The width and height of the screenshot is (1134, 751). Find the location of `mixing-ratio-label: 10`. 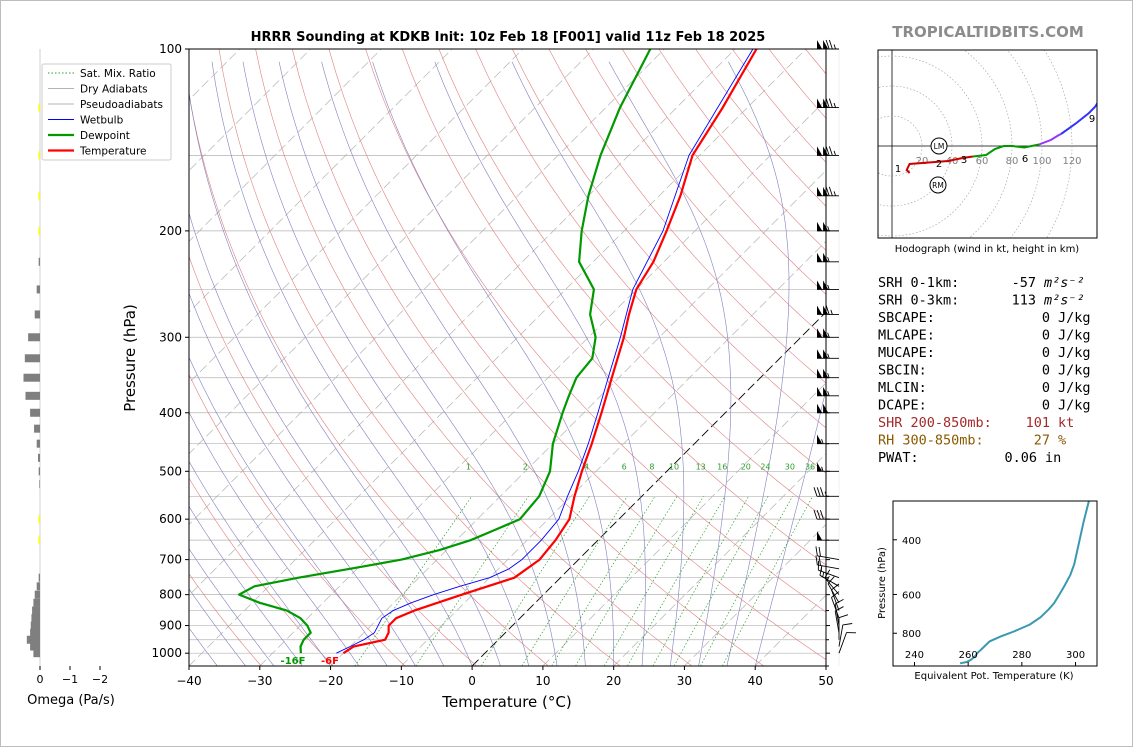

mixing-ratio-label: 10 is located at coordinates (674, 466).